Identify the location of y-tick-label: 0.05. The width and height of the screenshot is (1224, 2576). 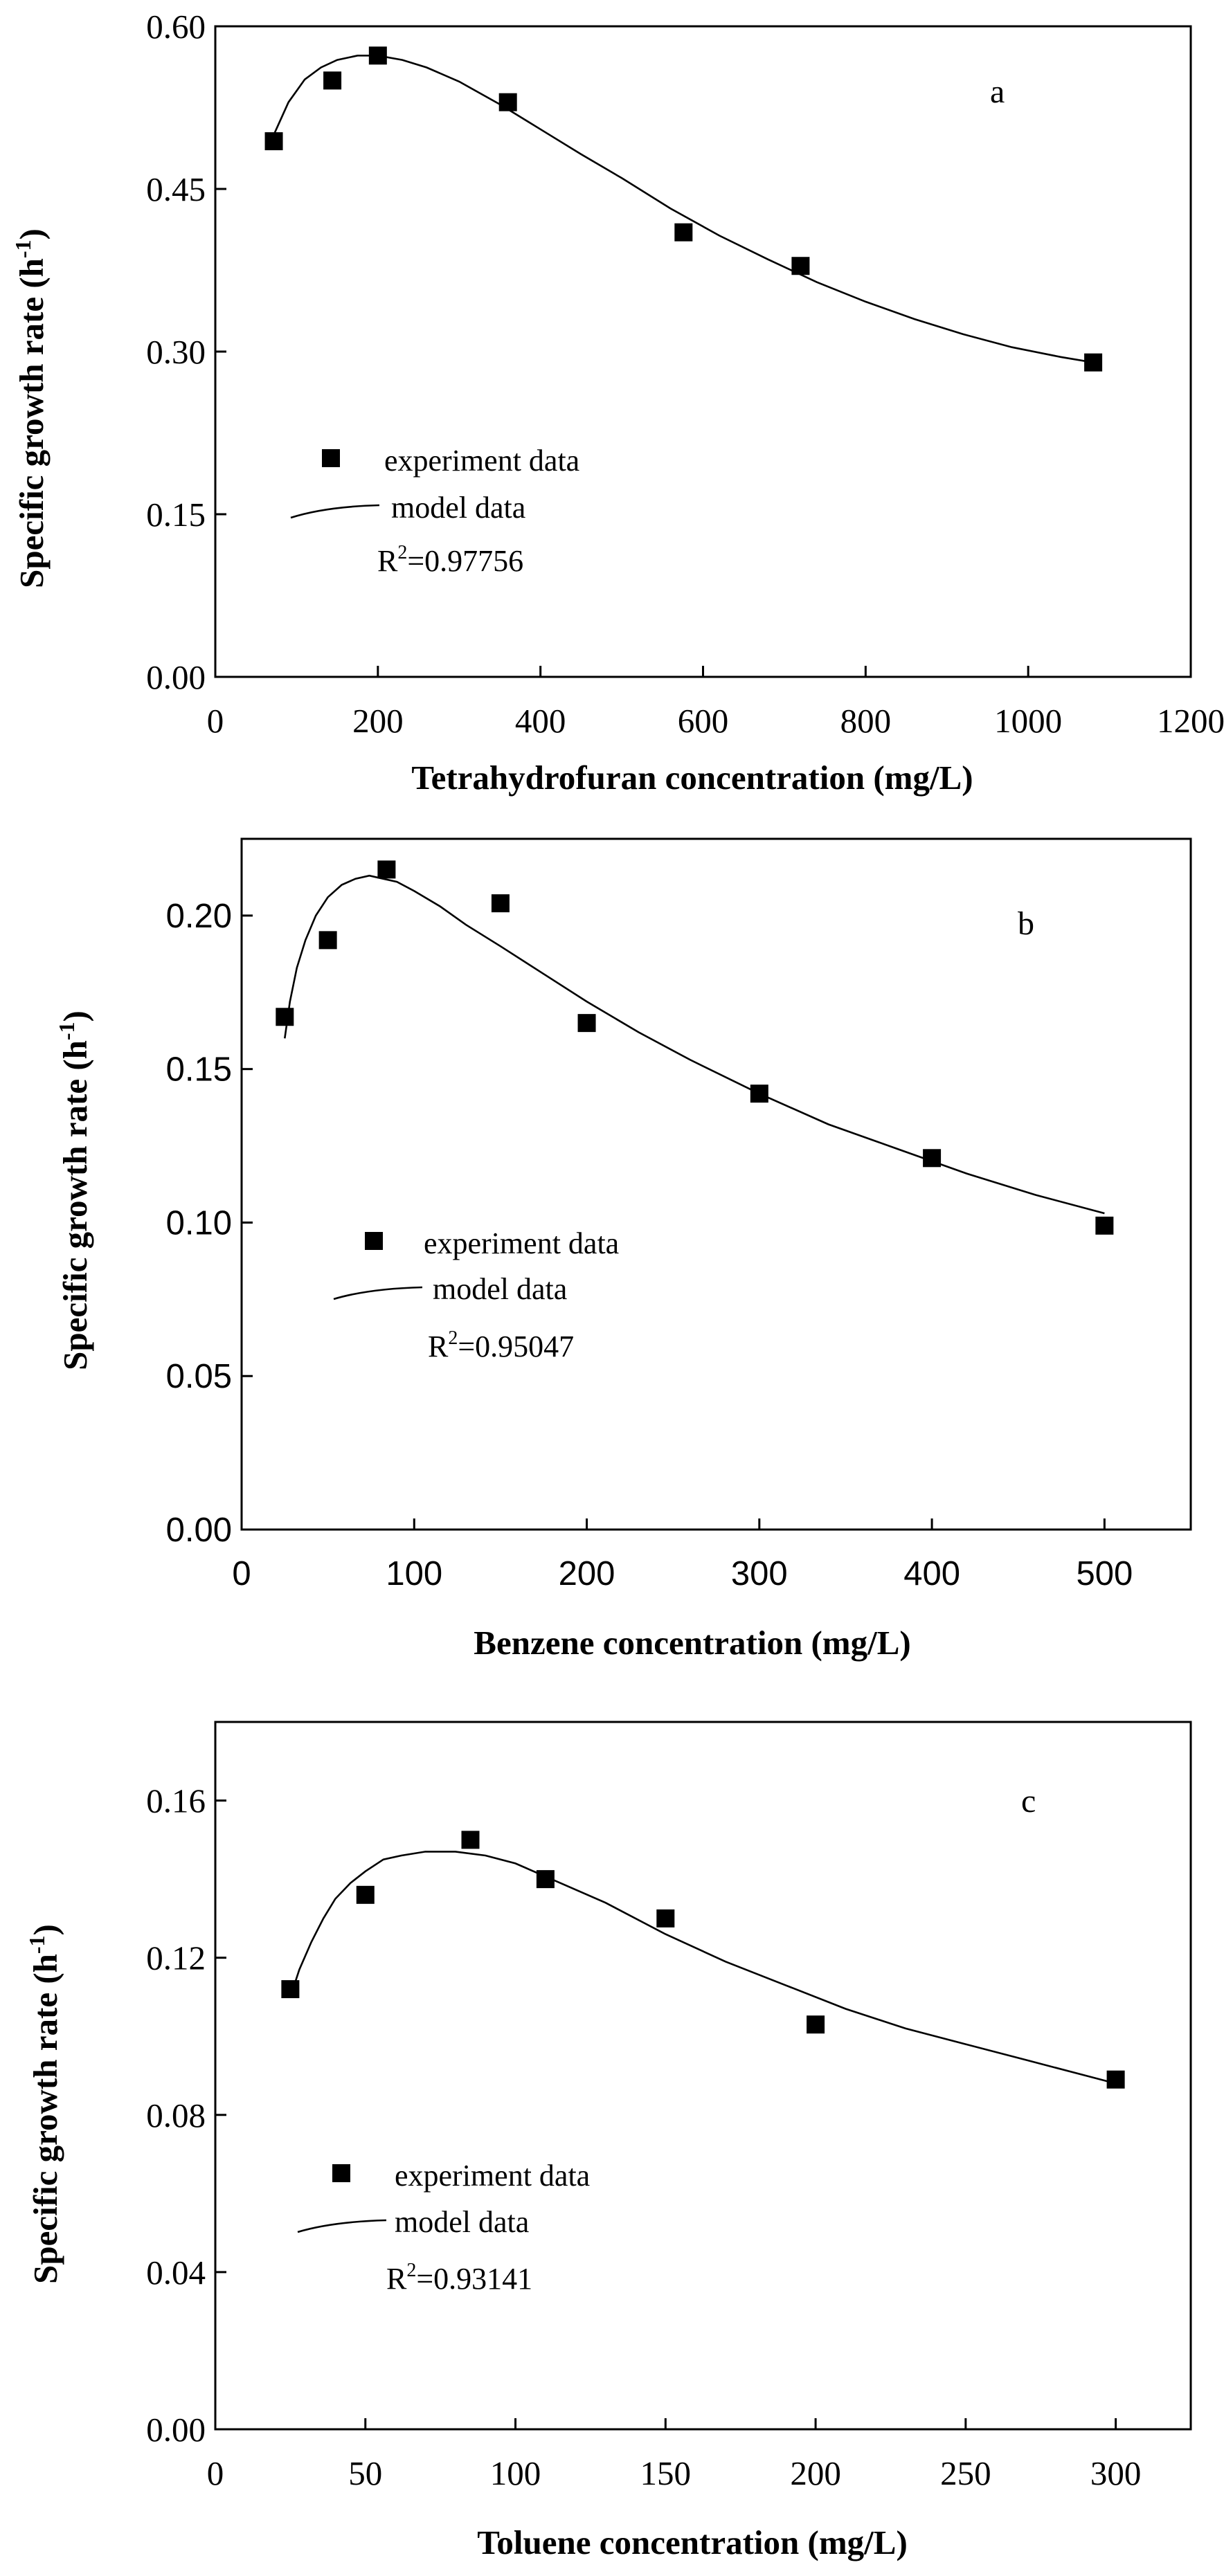
(199, 1376).